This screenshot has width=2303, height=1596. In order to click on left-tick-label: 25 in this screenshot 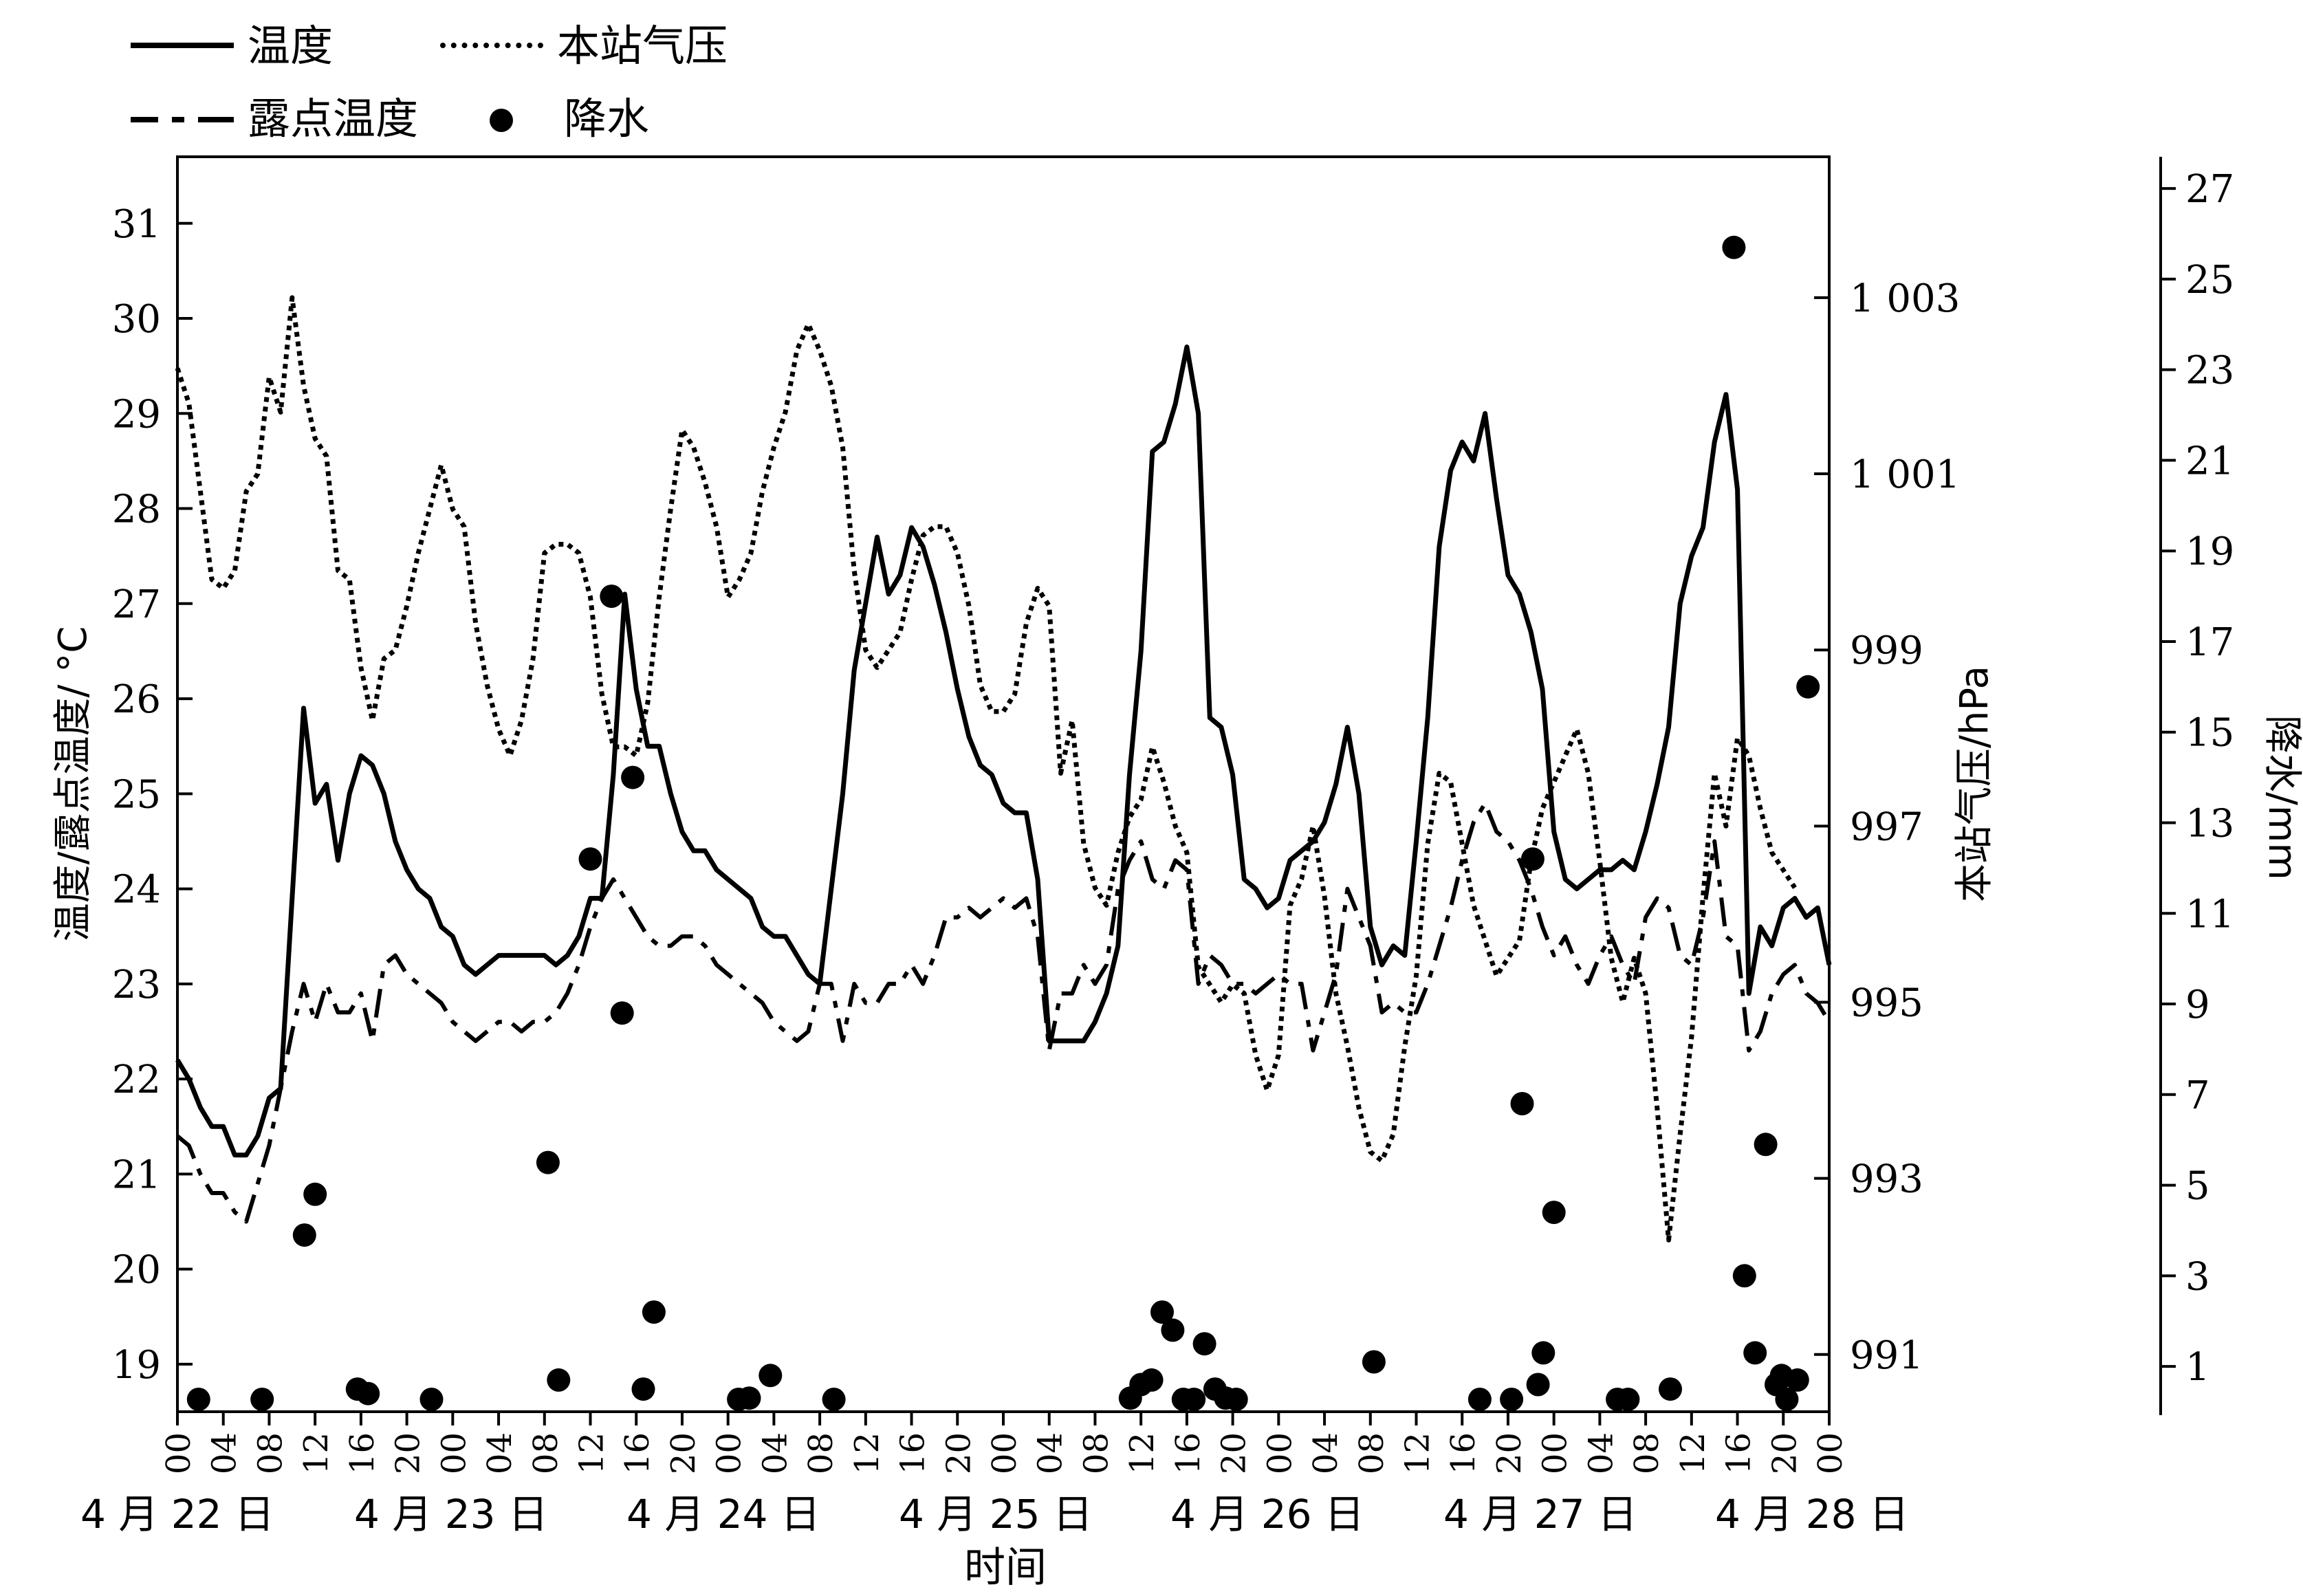, I will do `click(136, 794)`.